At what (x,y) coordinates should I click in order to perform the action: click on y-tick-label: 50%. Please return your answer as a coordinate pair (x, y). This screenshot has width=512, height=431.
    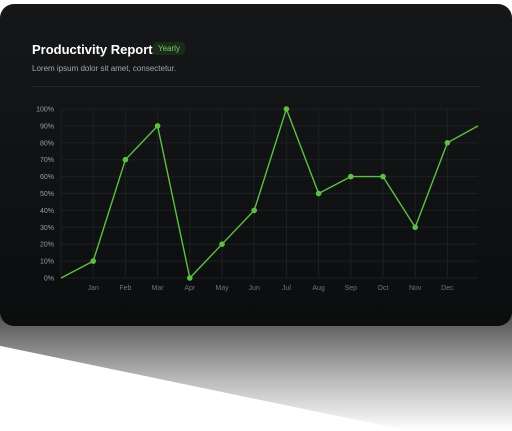
    Looking at the image, I should click on (47, 194).